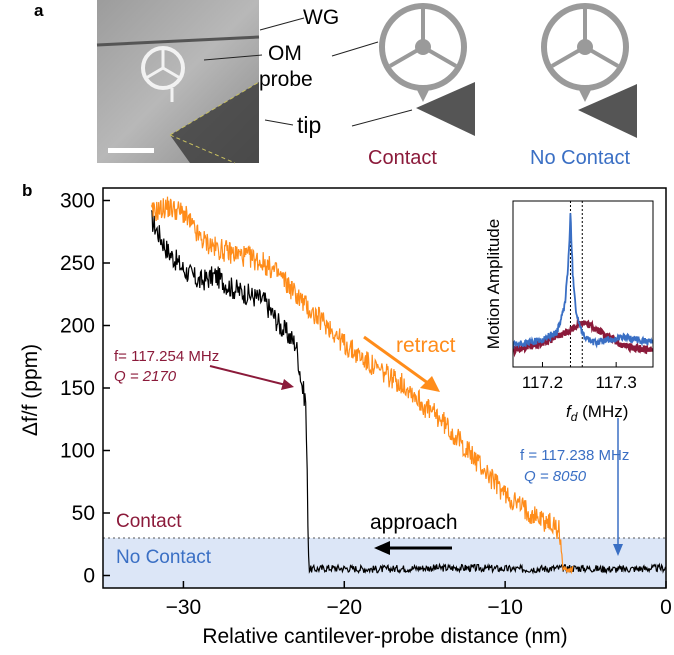  I want to click on no-contact-frequency-annotation: f = 117.238 MHz, so click(574, 455).